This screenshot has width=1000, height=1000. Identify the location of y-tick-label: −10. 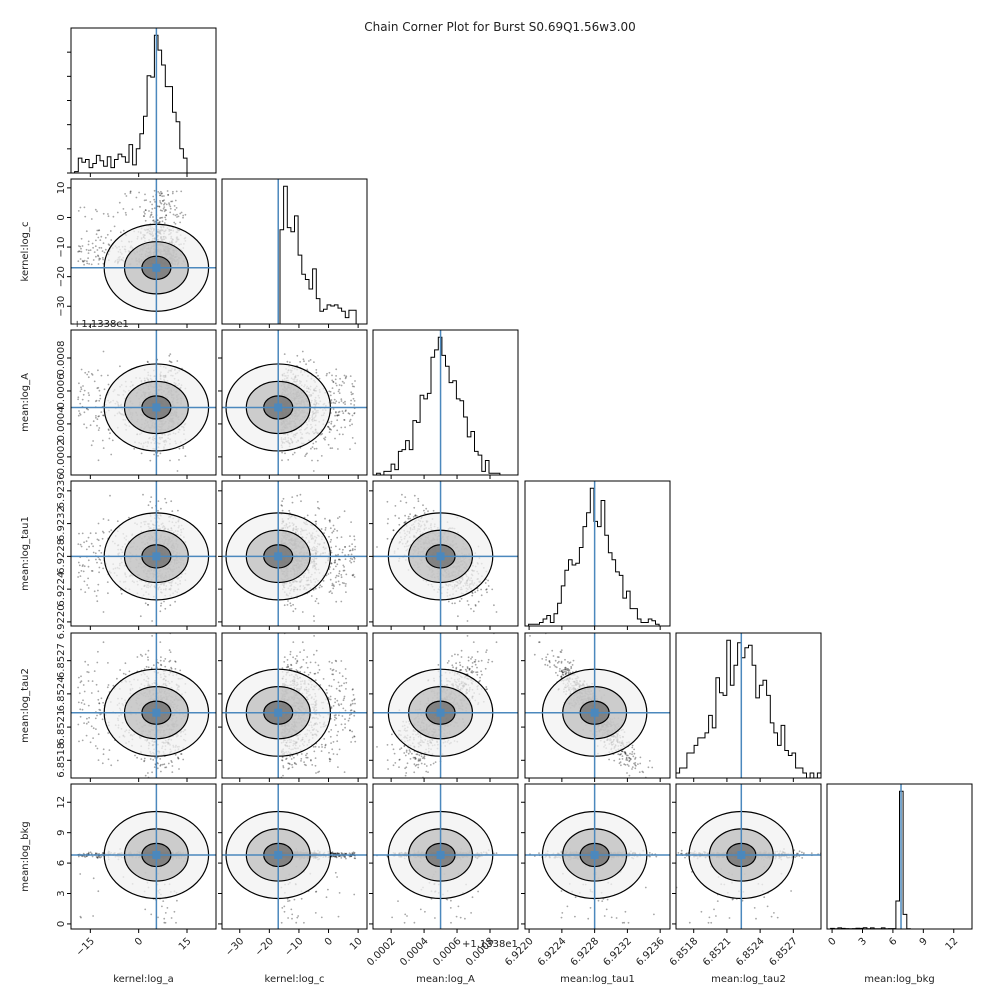
(61, 247).